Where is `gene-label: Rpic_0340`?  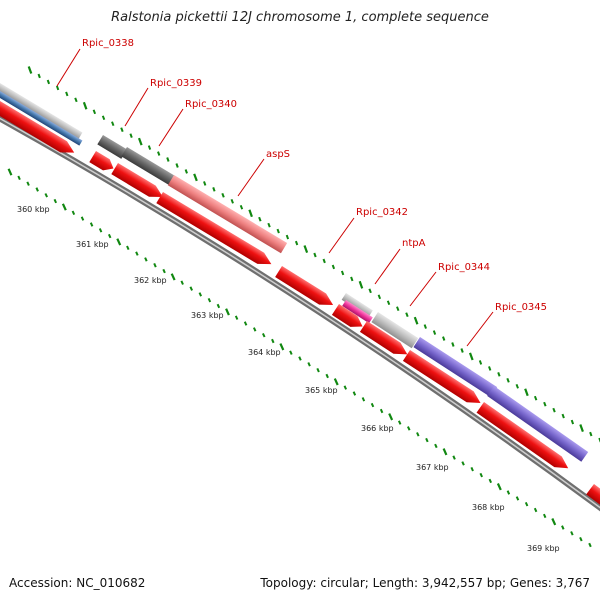
gene-label: Rpic_0340 is located at coordinates (211, 104).